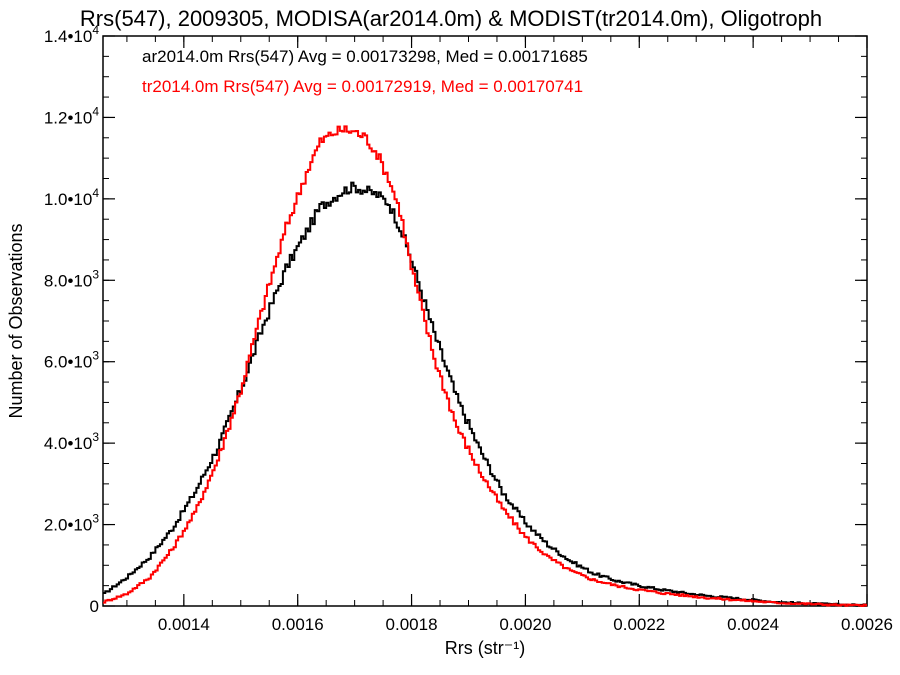 The width and height of the screenshot is (900, 675). I want to click on x-tick-label: 0.0014, so click(184, 624).